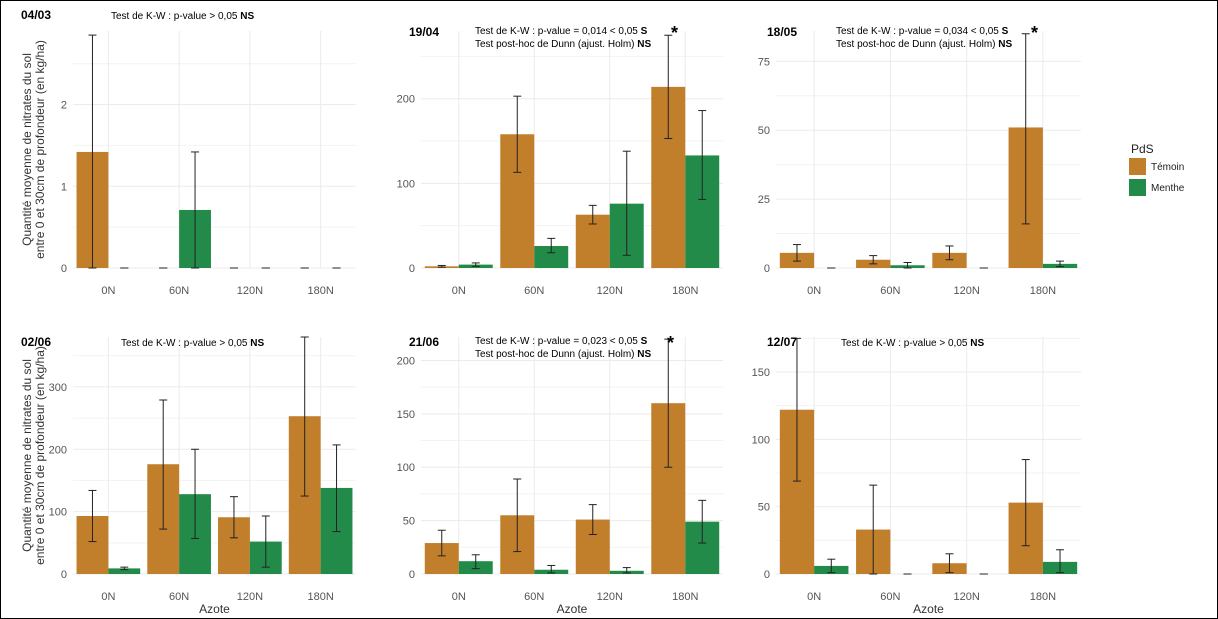 Image resolution: width=1218 pixels, height=619 pixels. Describe the element at coordinates (782, 32) in the screenshot. I see `panel-date-label: 18/05` at that location.